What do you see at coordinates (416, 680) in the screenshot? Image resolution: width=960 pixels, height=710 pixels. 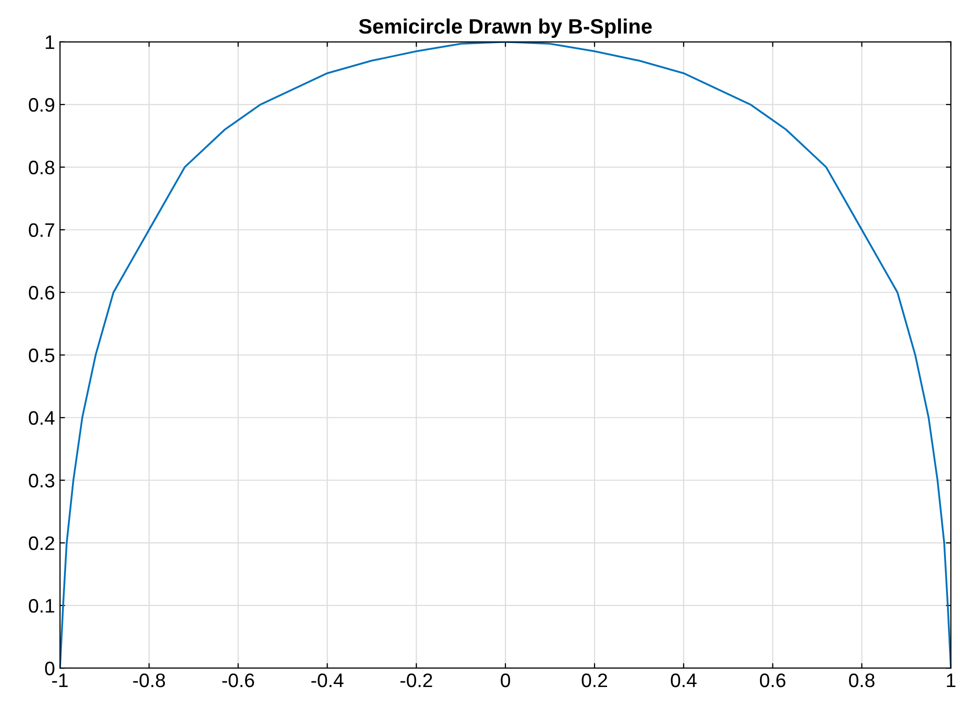 I see `x-tick-label: -0.2` at bounding box center [416, 680].